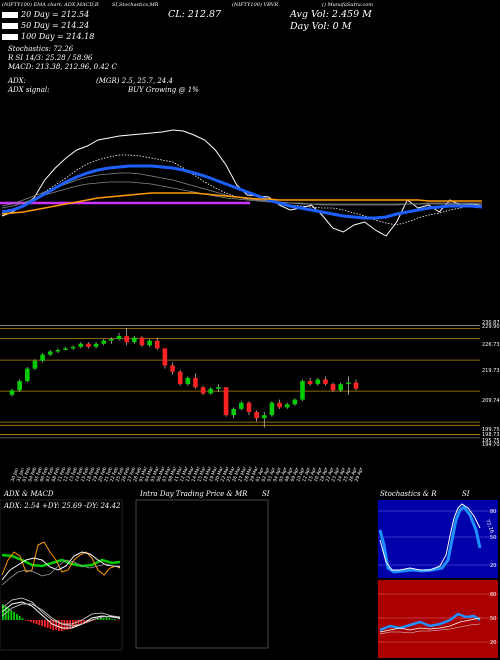 This screenshot has height=660, width=500. I want to click on price-level-label: 229.90, so click(491, 327).